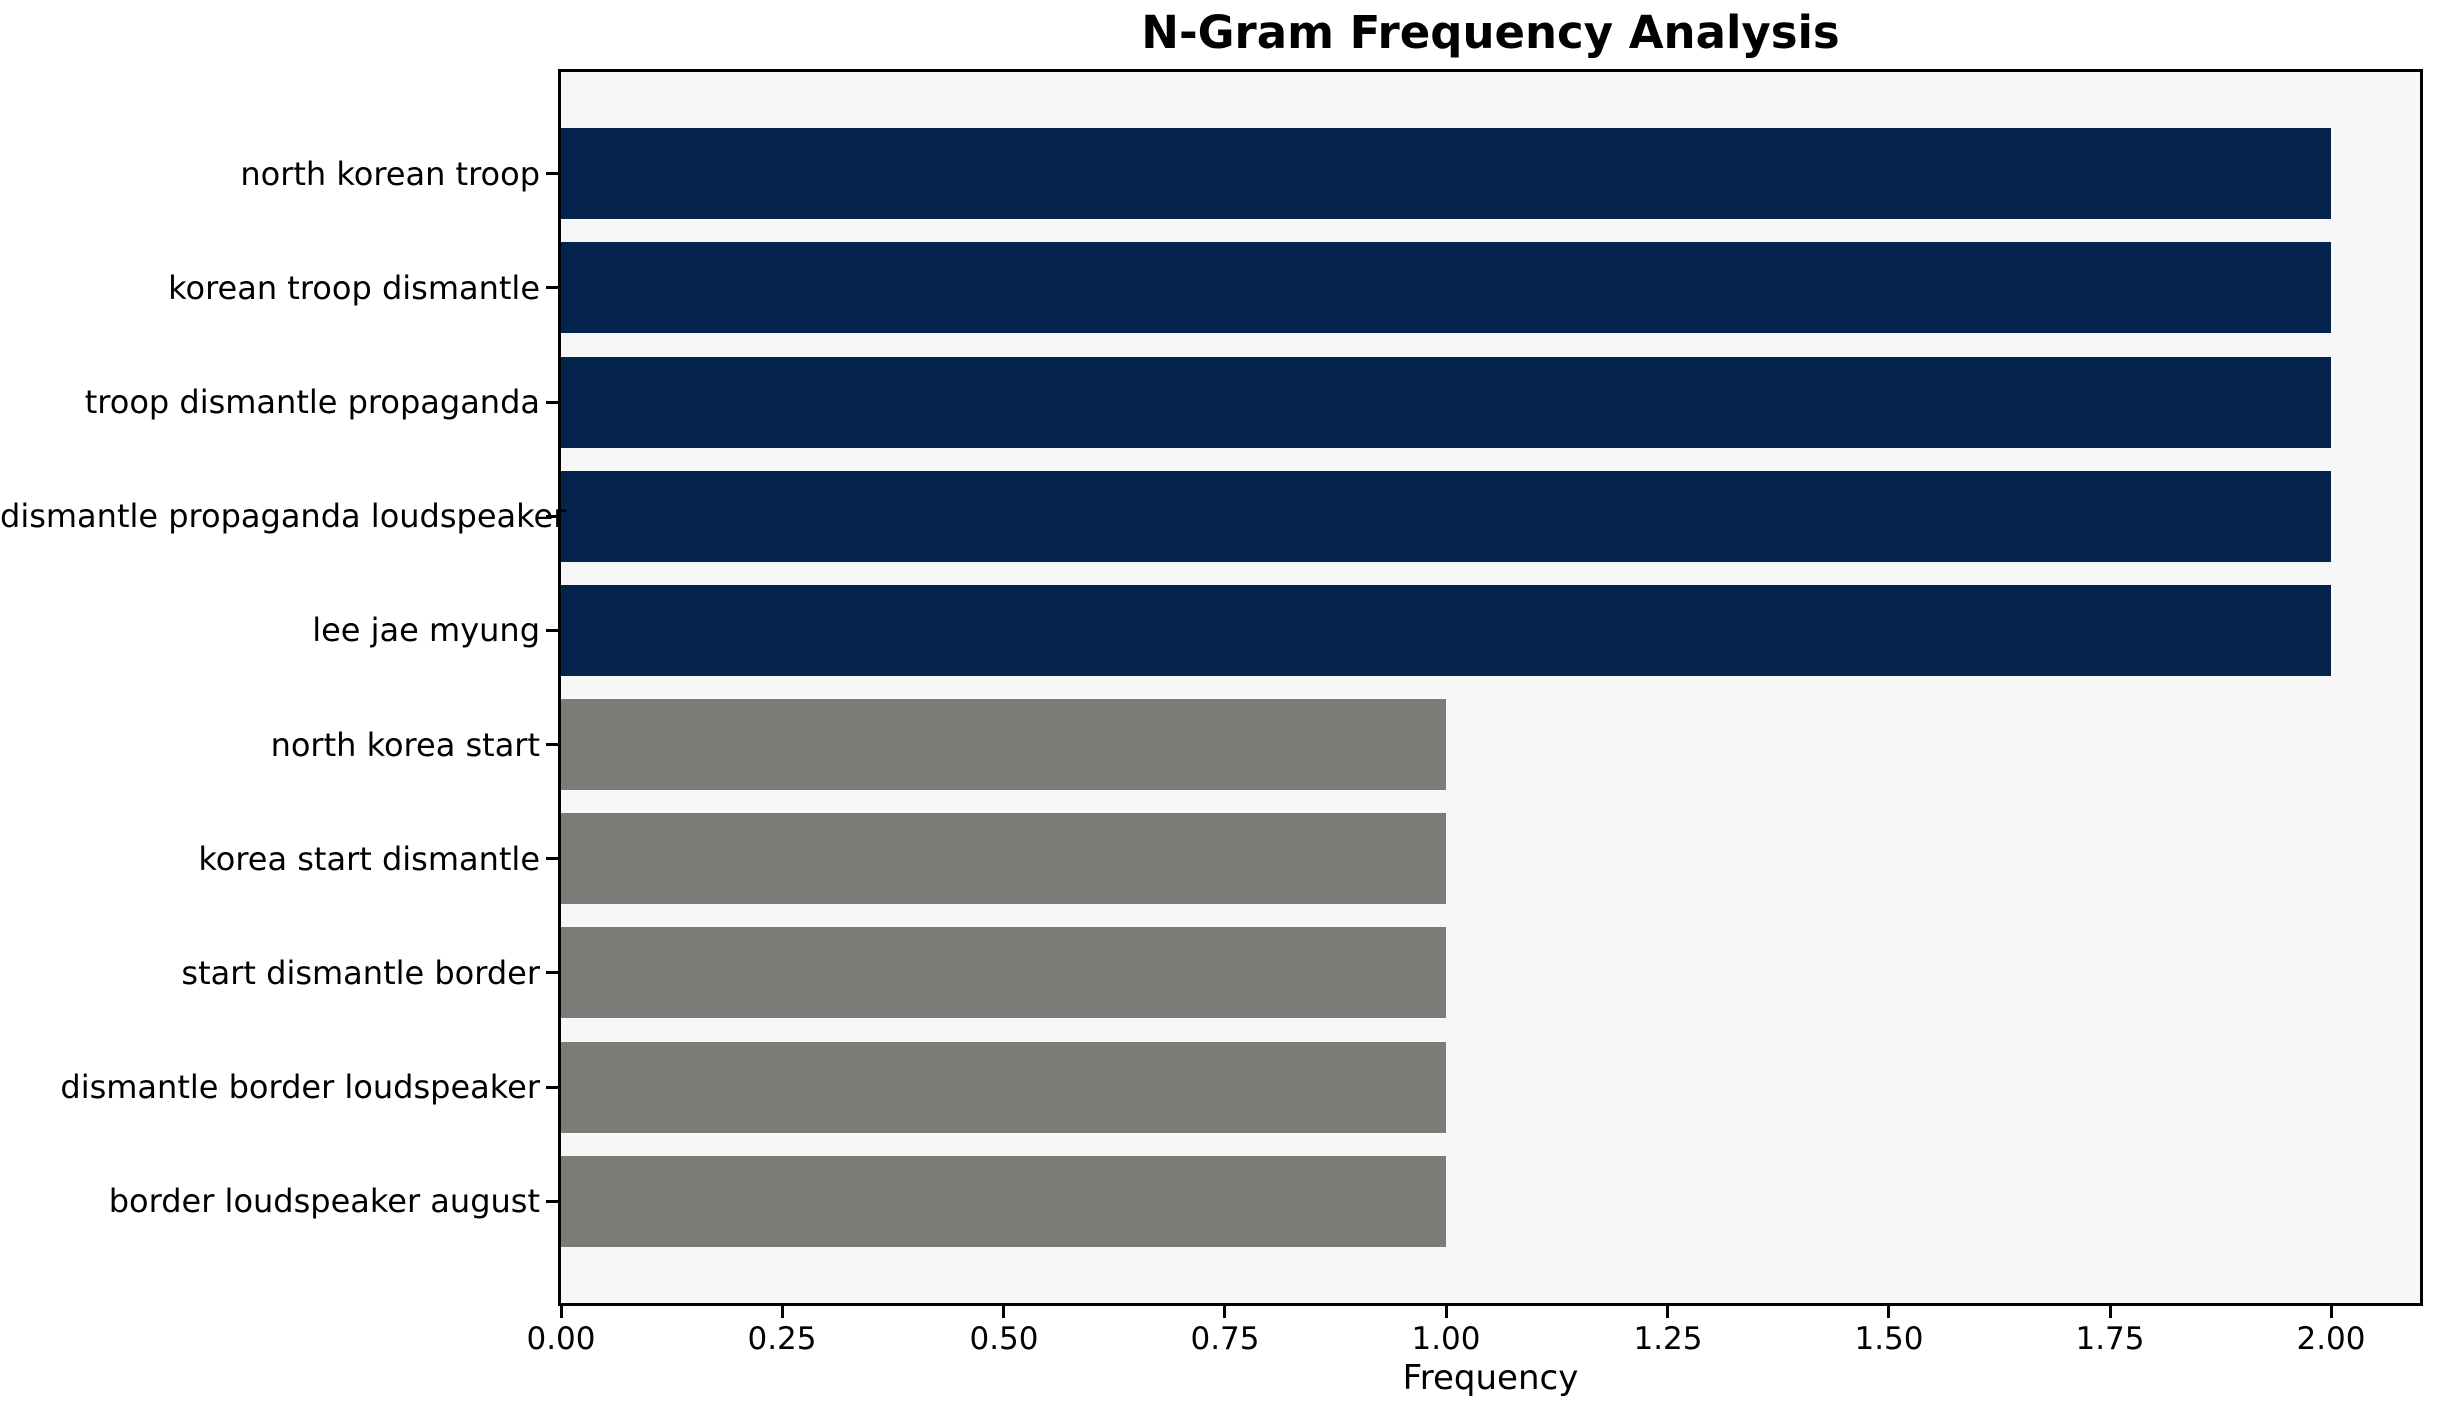 This screenshot has height=1414, width=2440. I want to click on y-tick-label: troop dismantle propaganda, so click(312, 402).